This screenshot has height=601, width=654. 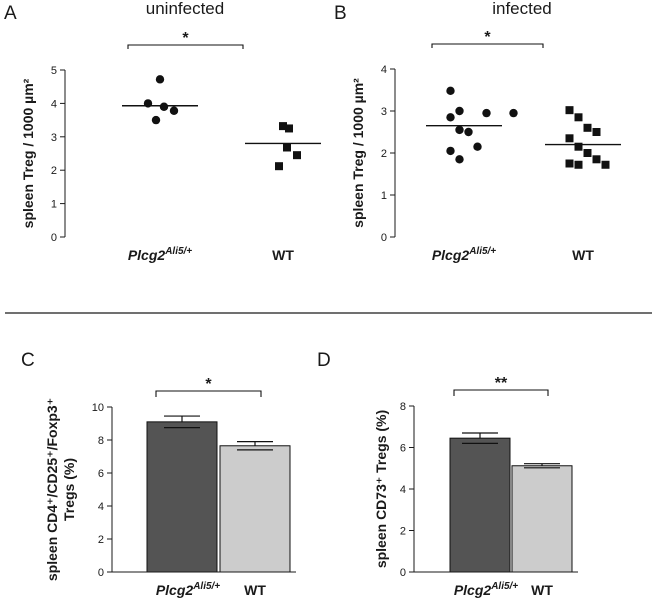 I want to click on y-axis-label-line: spleen CD4⁺/CD25⁺/Foxp3⁺, so click(x=52, y=489).